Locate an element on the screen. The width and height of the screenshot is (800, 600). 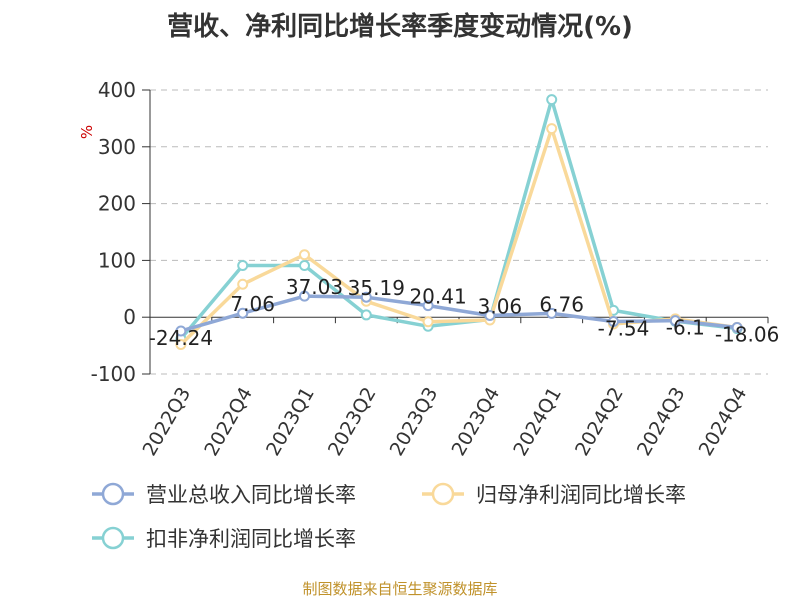
data-label: 6.76 is located at coordinates (561, 304).